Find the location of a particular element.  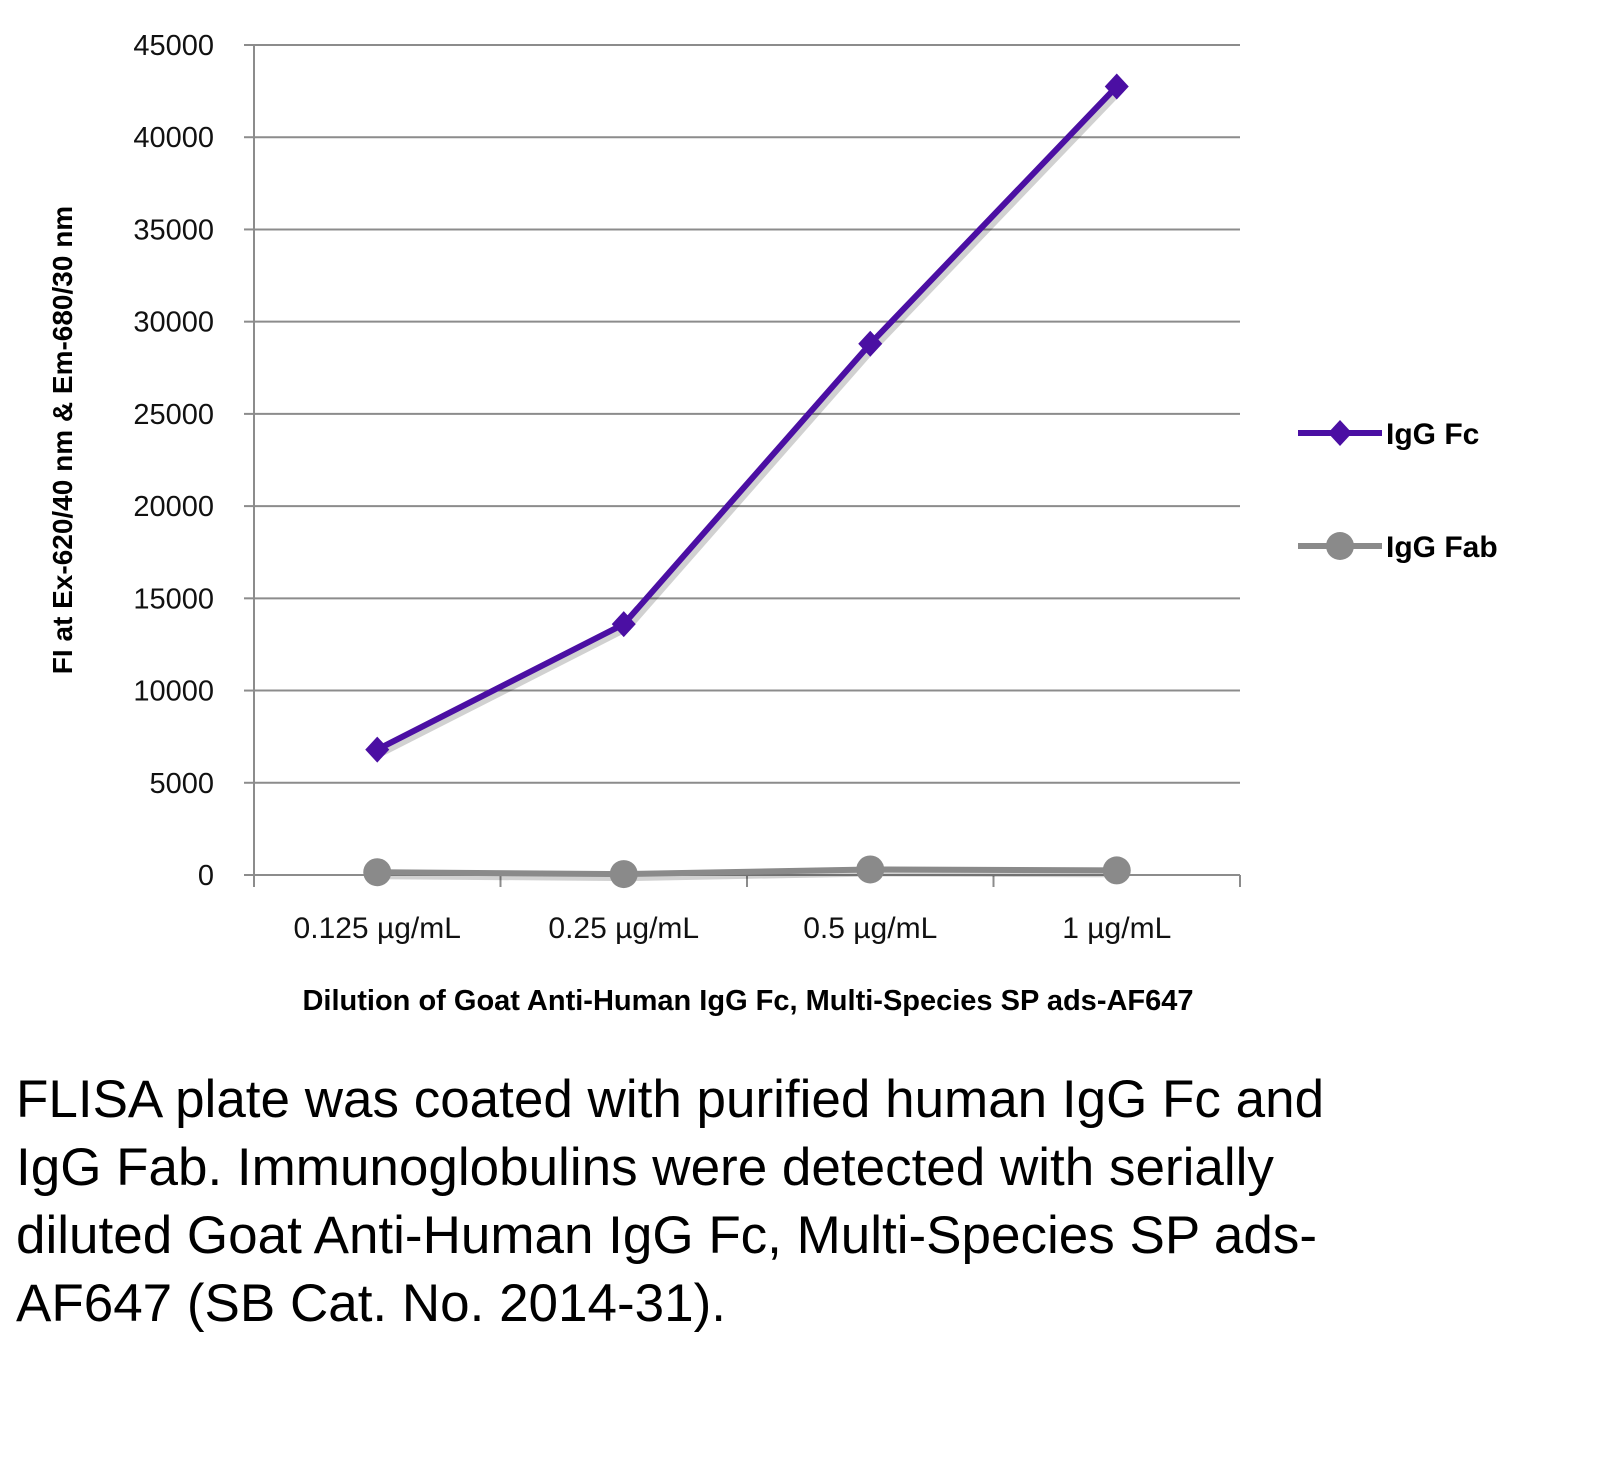

y-tick-label: 40000 is located at coordinates (173, 138).